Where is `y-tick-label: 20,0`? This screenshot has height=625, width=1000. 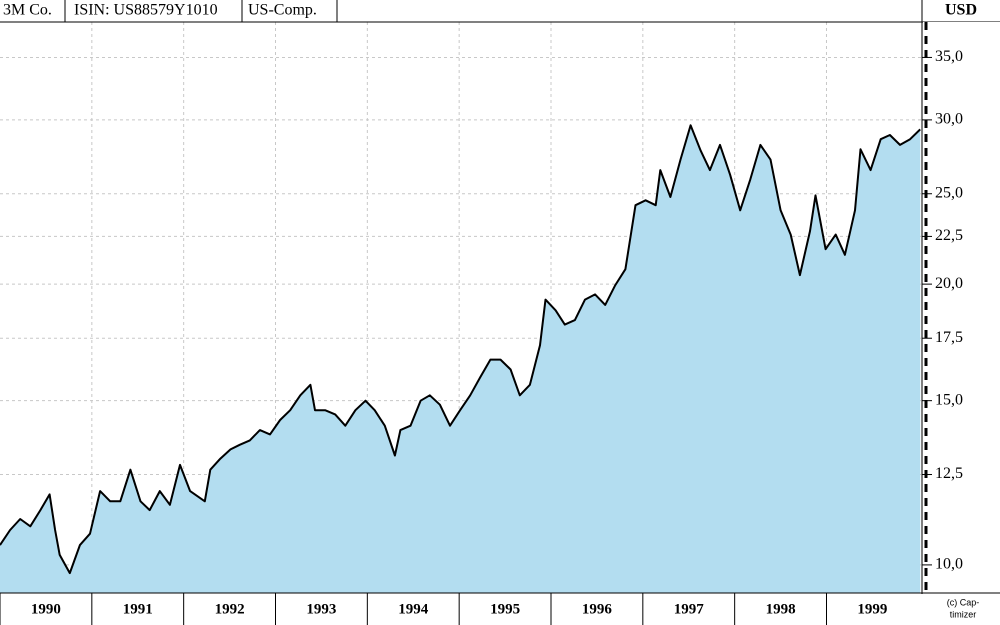 y-tick-label: 20,0 is located at coordinates (949, 283).